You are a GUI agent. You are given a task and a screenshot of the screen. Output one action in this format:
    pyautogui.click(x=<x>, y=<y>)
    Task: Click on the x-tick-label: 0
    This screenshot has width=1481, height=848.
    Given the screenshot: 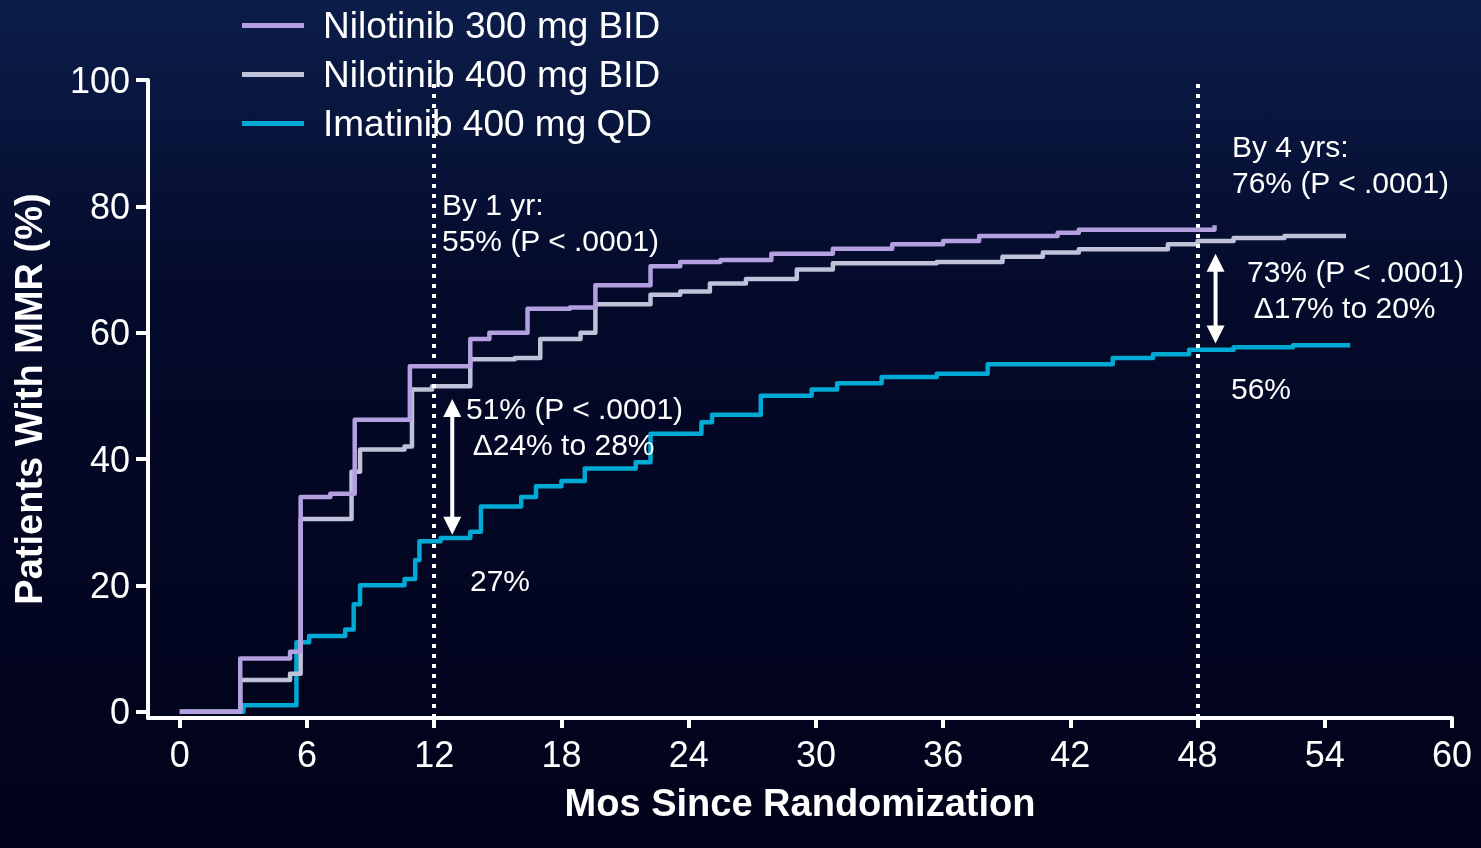 What is the action you would take?
    pyautogui.click(x=179, y=754)
    